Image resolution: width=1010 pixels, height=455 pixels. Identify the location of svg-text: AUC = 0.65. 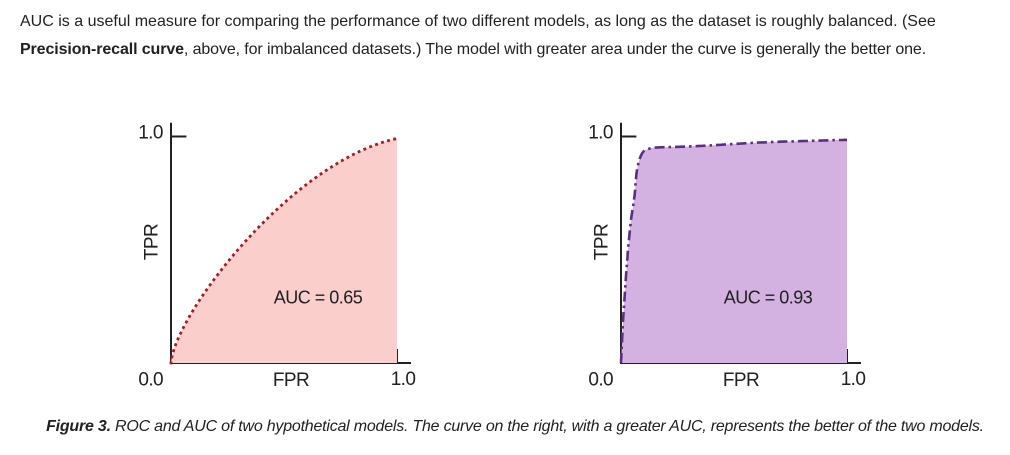
(318, 298).